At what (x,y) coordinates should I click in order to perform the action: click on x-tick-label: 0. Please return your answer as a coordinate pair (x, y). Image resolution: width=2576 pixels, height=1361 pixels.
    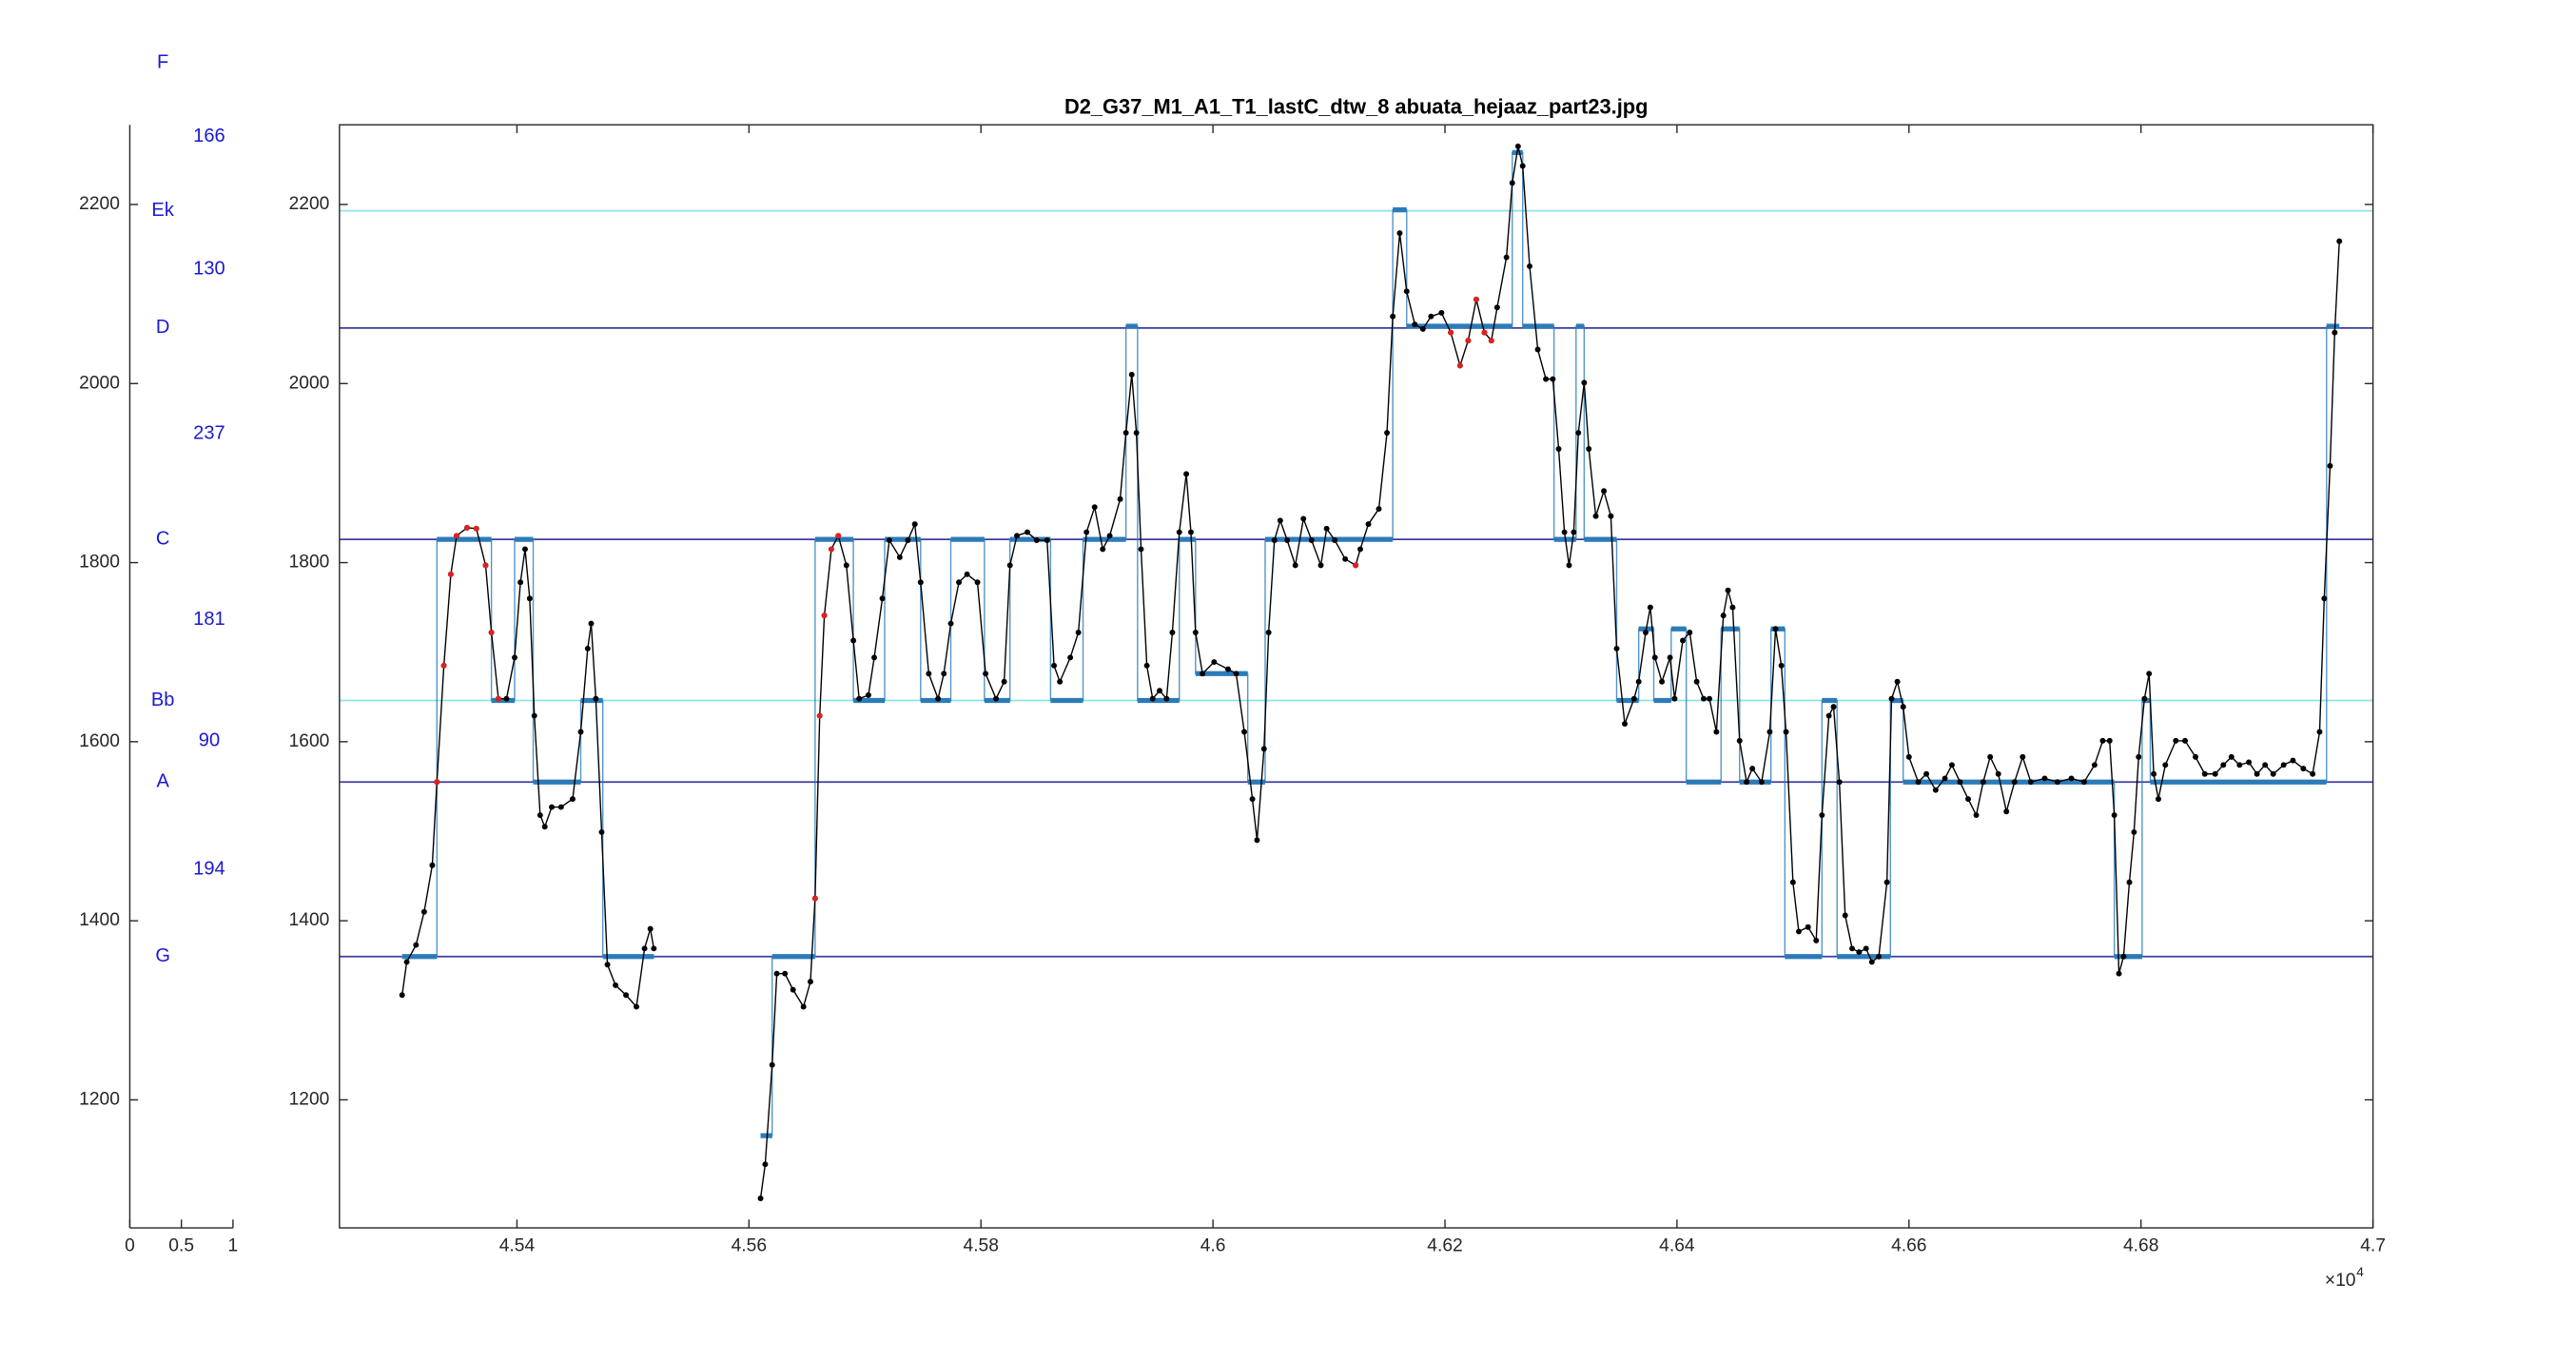
    Looking at the image, I should click on (130, 1245).